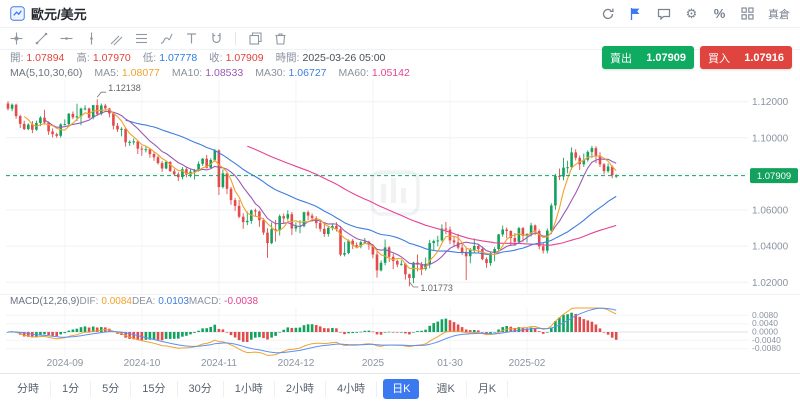  I want to click on x-axis-label: 2024-10, so click(142, 363).